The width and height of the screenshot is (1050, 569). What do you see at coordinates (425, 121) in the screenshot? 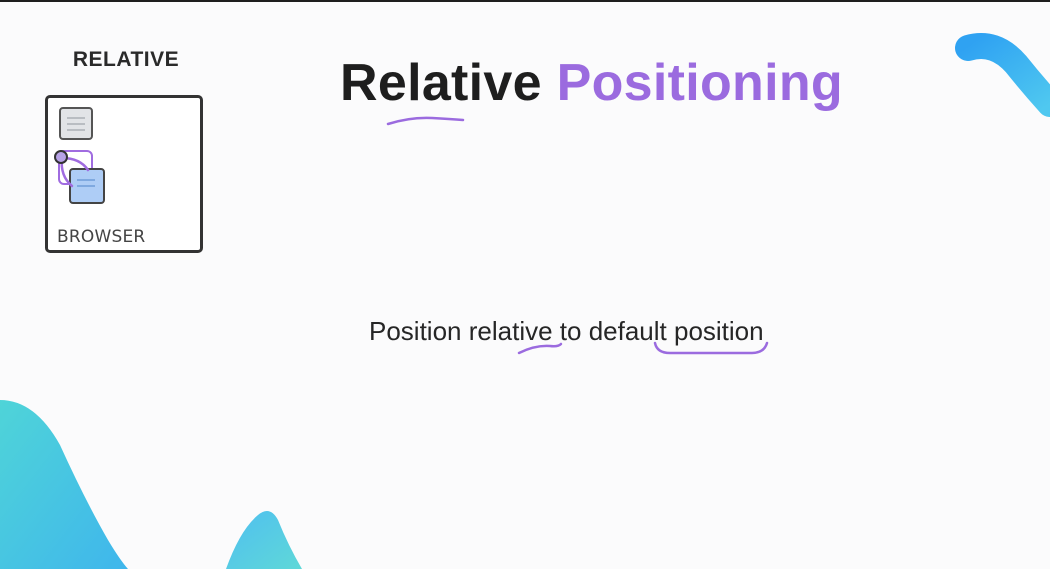
I see `title-underline` at bounding box center [425, 121].